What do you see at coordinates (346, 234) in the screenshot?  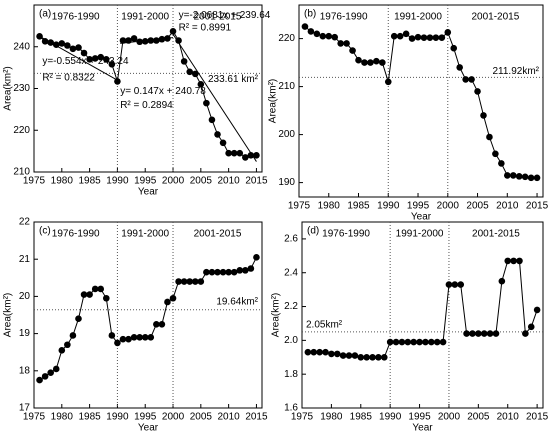 I see `period-label: 1976-1990` at bounding box center [346, 234].